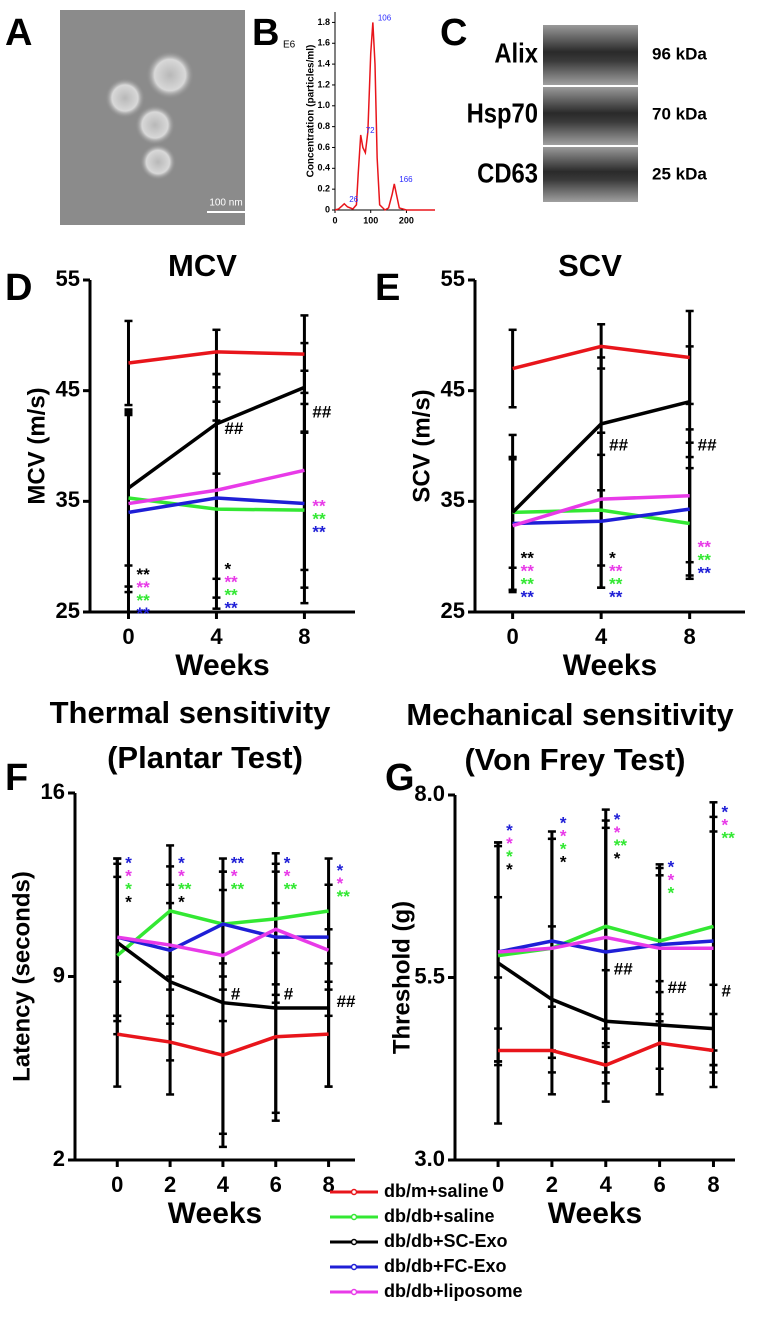 The width and height of the screenshot is (773, 1333). What do you see at coordinates (436, 1191) in the screenshot?
I see `legend-label: db/m+saline` at bounding box center [436, 1191].